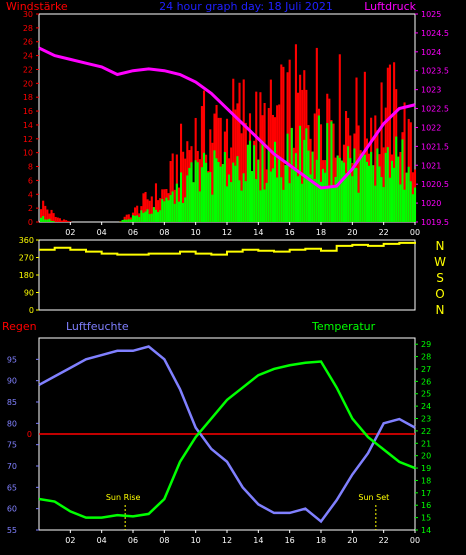 The height and width of the screenshot is (555, 466). I want to click on wind-tick-label: 28, so click(28, 28).